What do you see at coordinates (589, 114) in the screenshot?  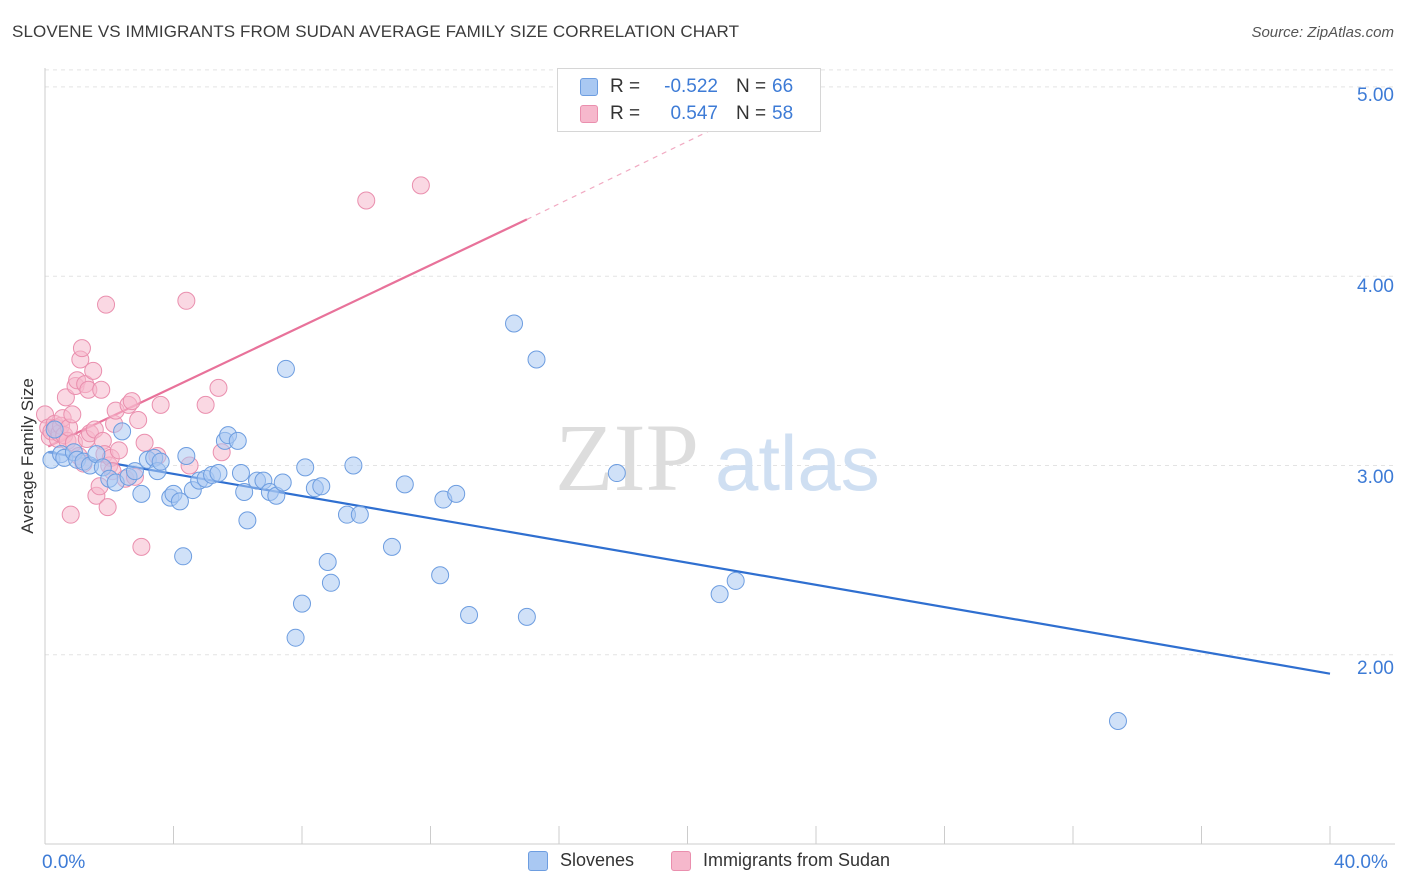 I see `legend-swatch-pink` at bounding box center [589, 114].